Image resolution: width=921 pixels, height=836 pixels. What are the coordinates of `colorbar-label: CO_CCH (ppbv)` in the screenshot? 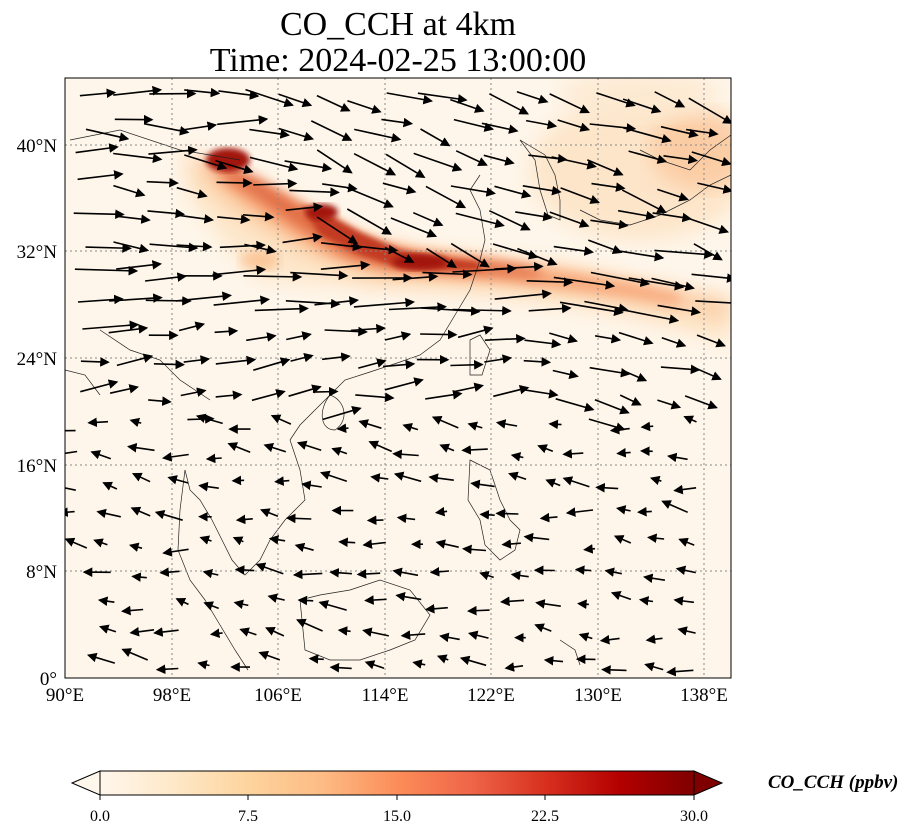 It's located at (833, 782).